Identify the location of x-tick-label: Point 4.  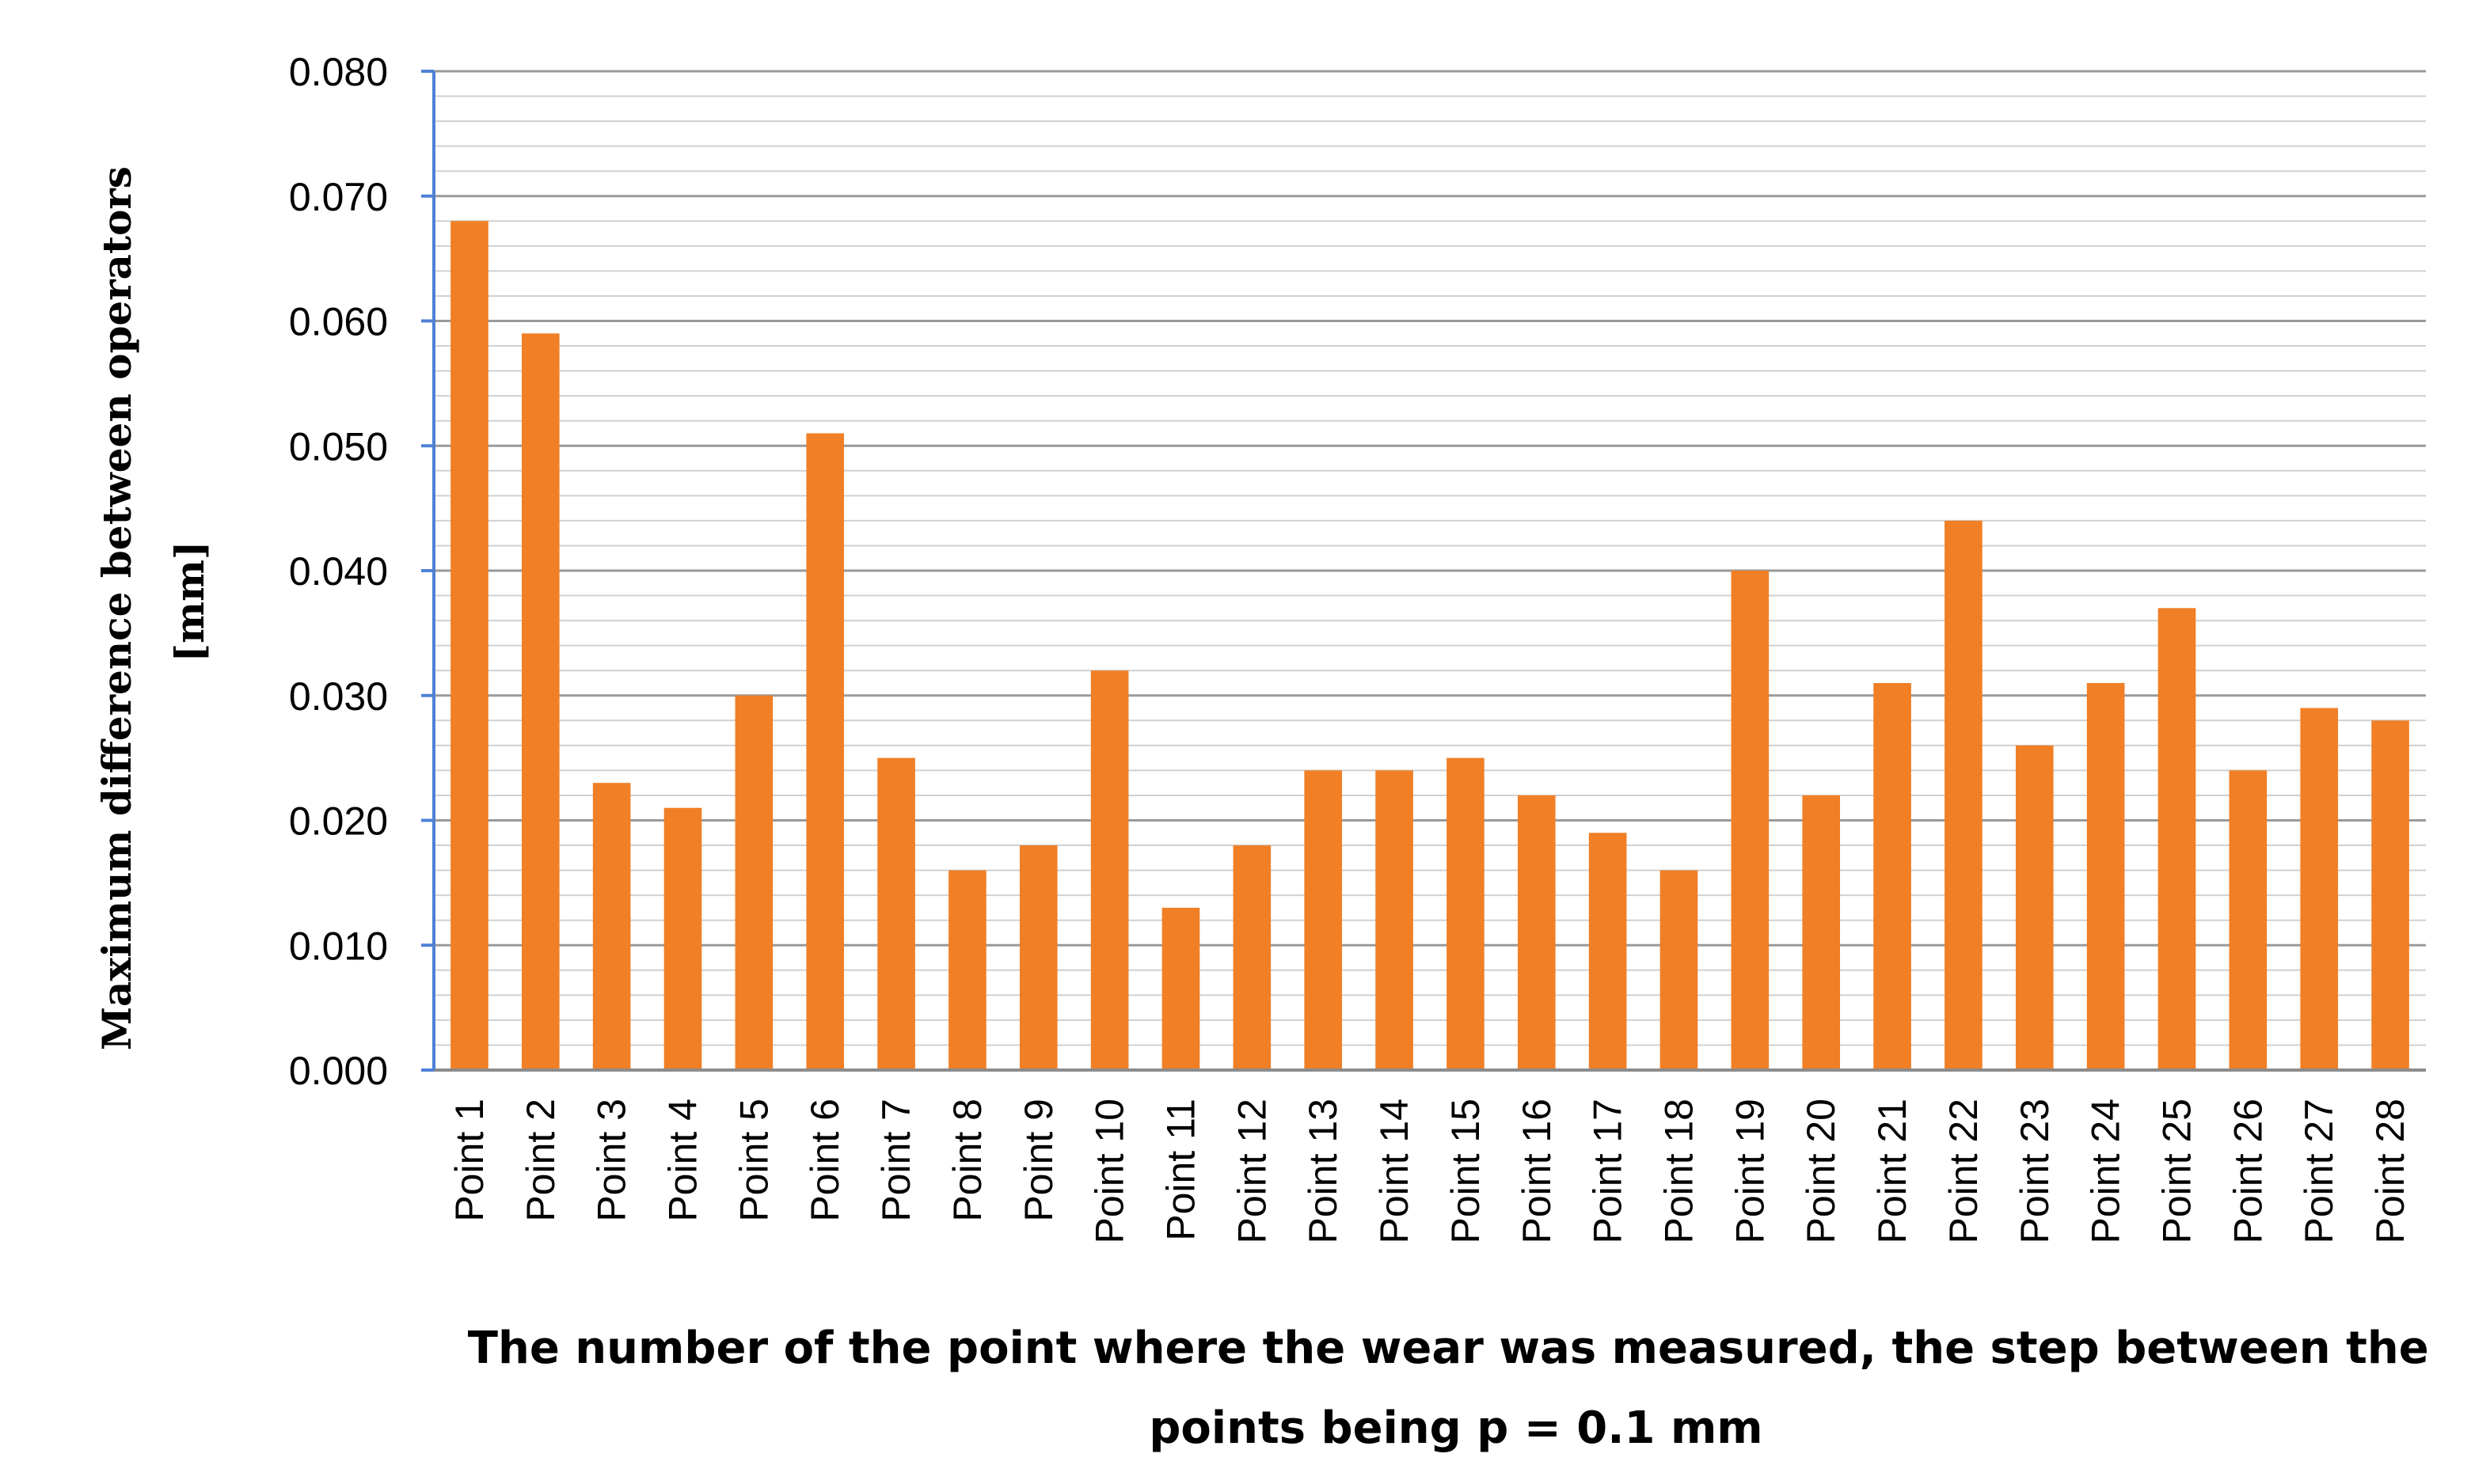
(683, 1160).